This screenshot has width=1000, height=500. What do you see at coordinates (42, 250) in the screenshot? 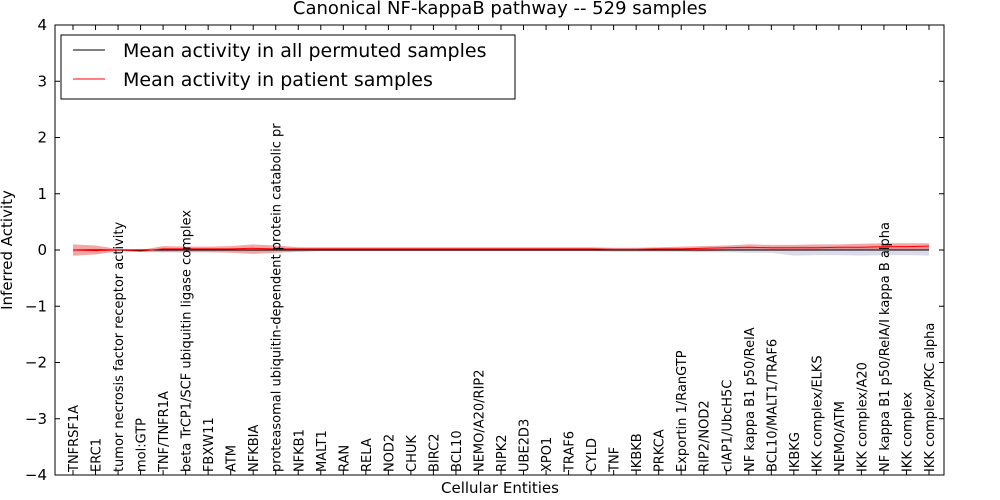
I see `y-tick-label: 0` at bounding box center [42, 250].